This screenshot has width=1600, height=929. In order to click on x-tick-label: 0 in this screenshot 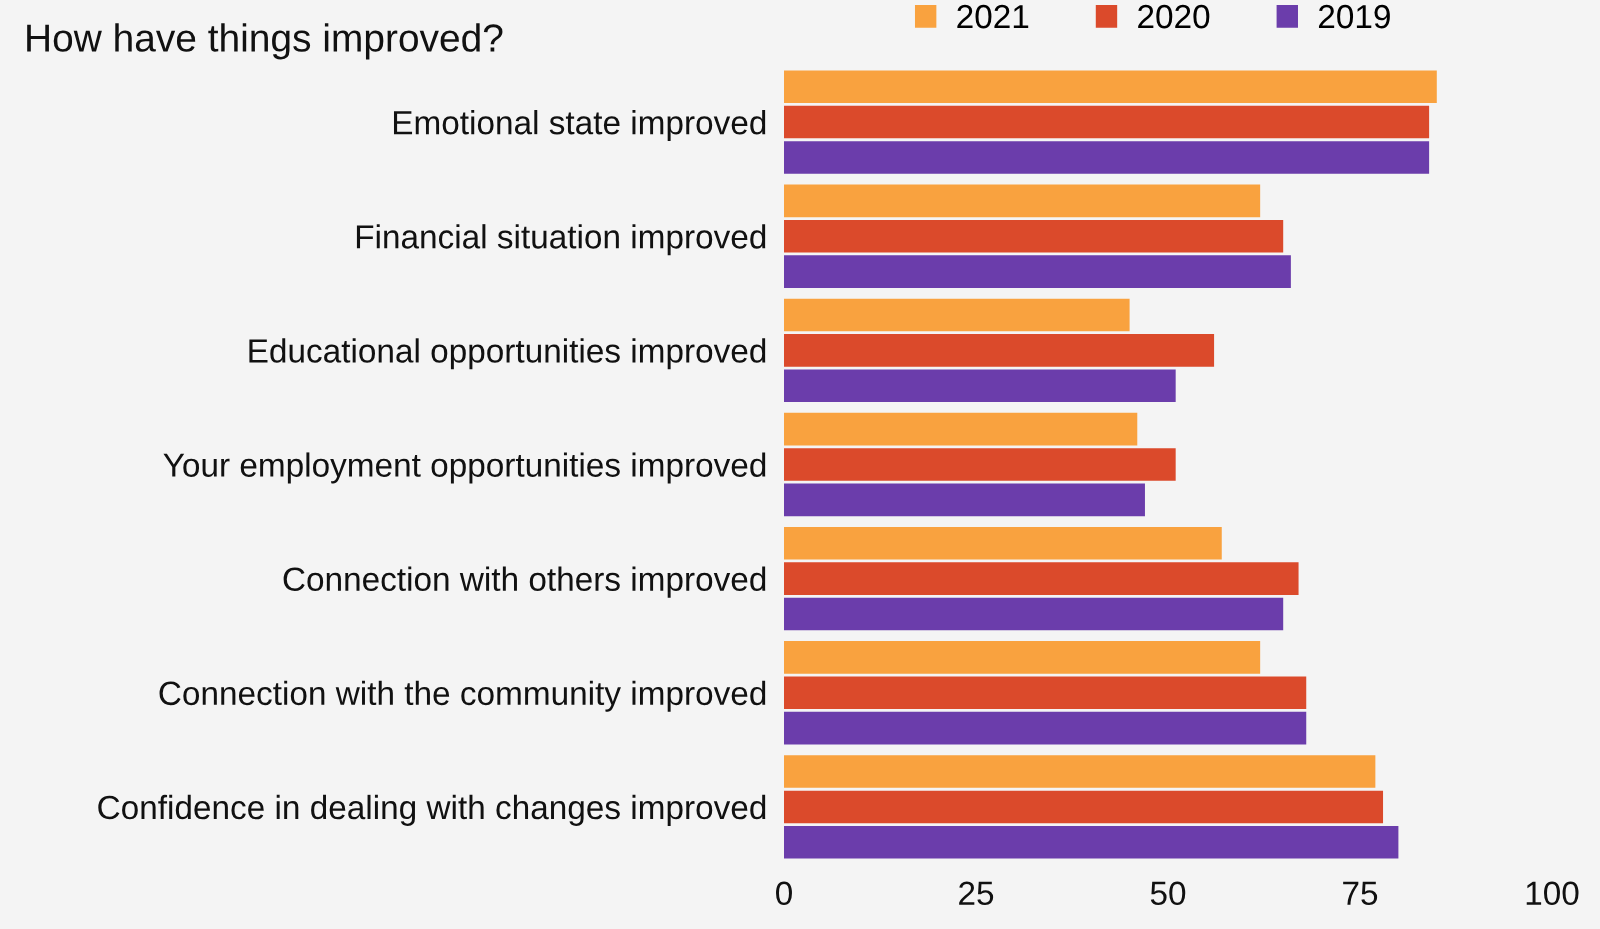, I will do `click(784, 893)`.